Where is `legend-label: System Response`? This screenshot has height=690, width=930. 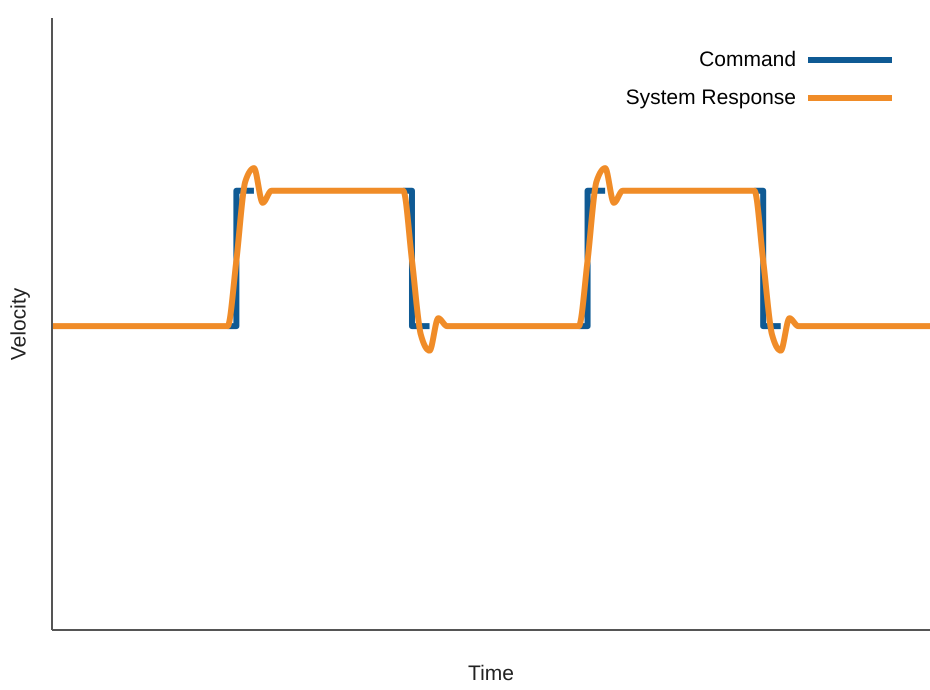 legend-label: System Response is located at coordinates (711, 98).